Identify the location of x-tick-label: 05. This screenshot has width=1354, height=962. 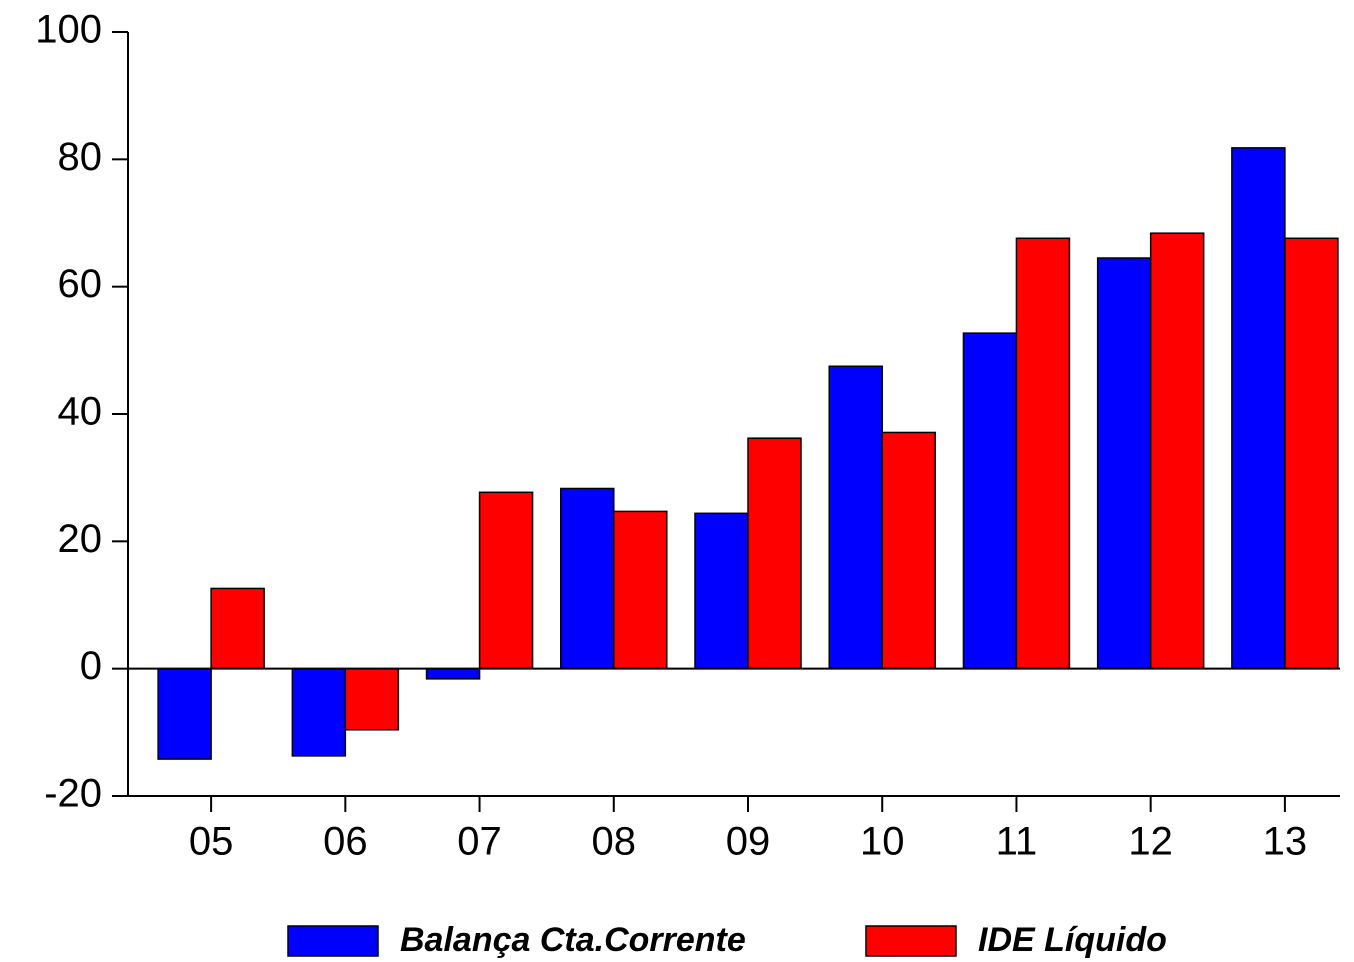
(211, 842).